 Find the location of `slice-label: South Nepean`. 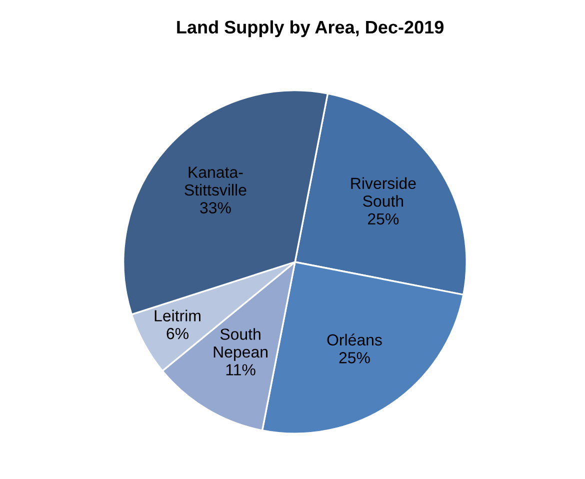

slice-label: South Nepean is located at coordinates (241, 344).